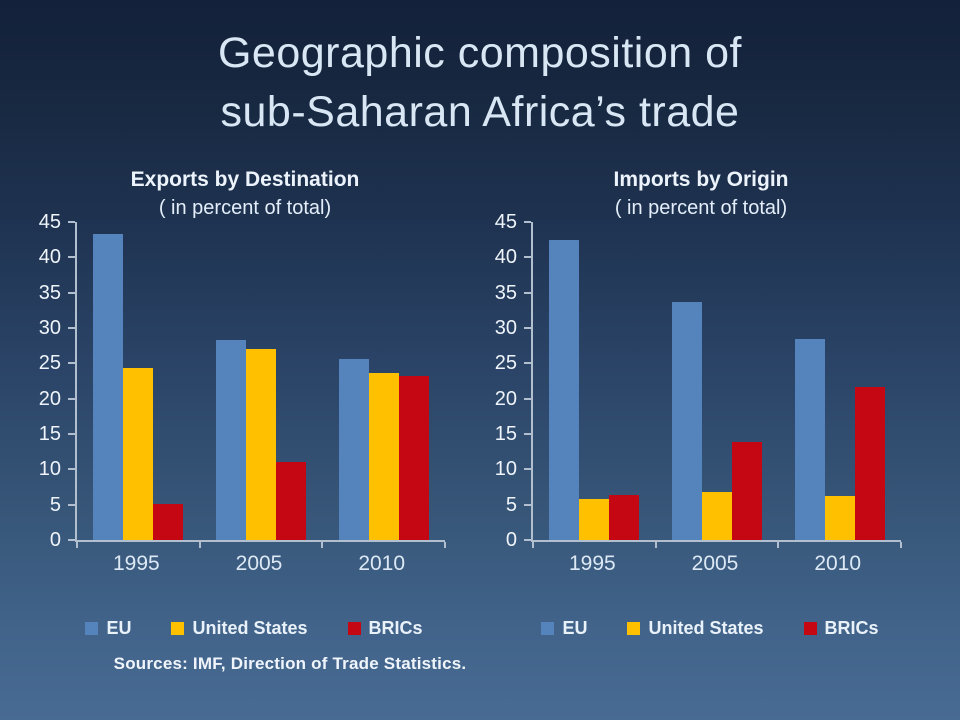  I want to click on chart-title: Imports by Origin, so click(701, 179).